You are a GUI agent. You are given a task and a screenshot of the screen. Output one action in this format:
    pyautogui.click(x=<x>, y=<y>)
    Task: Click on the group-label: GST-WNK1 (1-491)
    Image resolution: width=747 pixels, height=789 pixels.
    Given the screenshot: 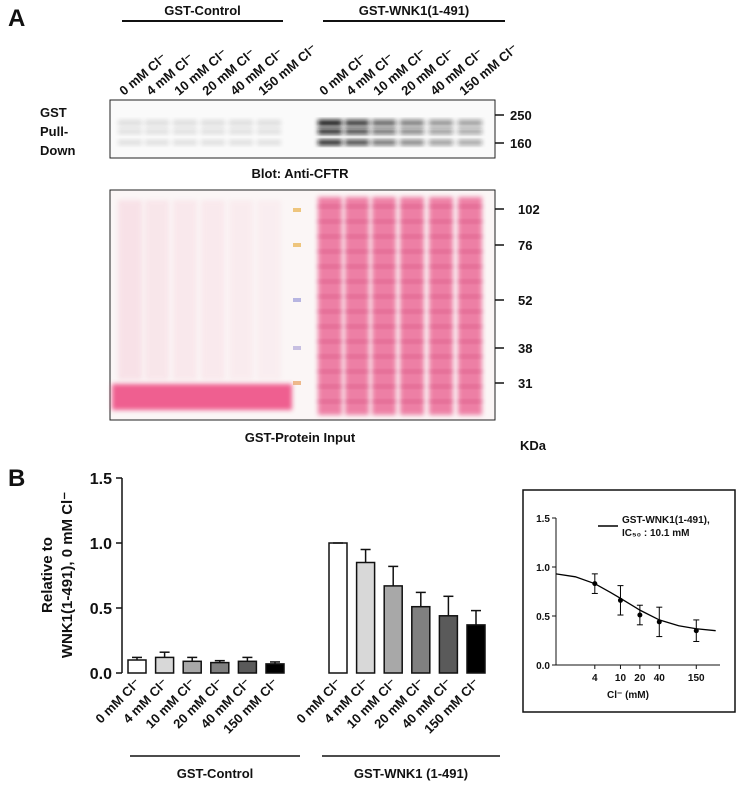 What is the action you would take?
    pyautogui.click(x=411, y=773)
    